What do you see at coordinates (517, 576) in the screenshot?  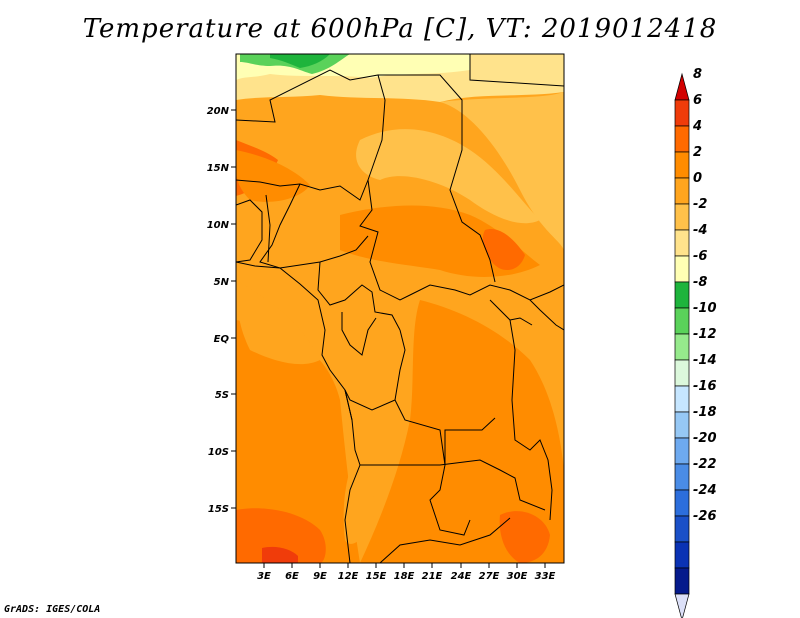 I see `lon-tick-label: 30E` at bounding box center [517, 576].